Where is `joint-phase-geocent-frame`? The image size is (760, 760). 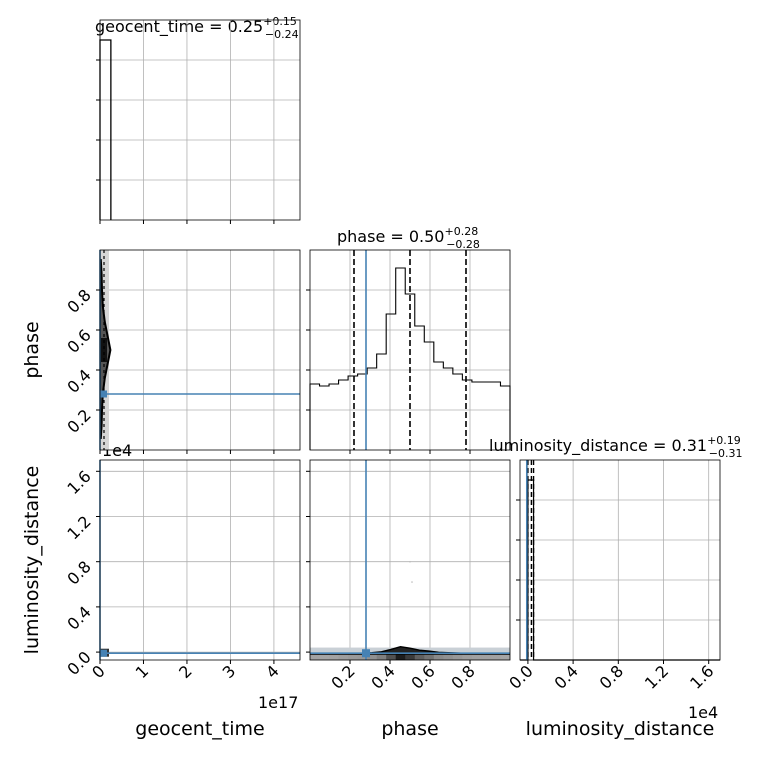
joint-phase-geocent-frame is located at coordinates (200, 350).